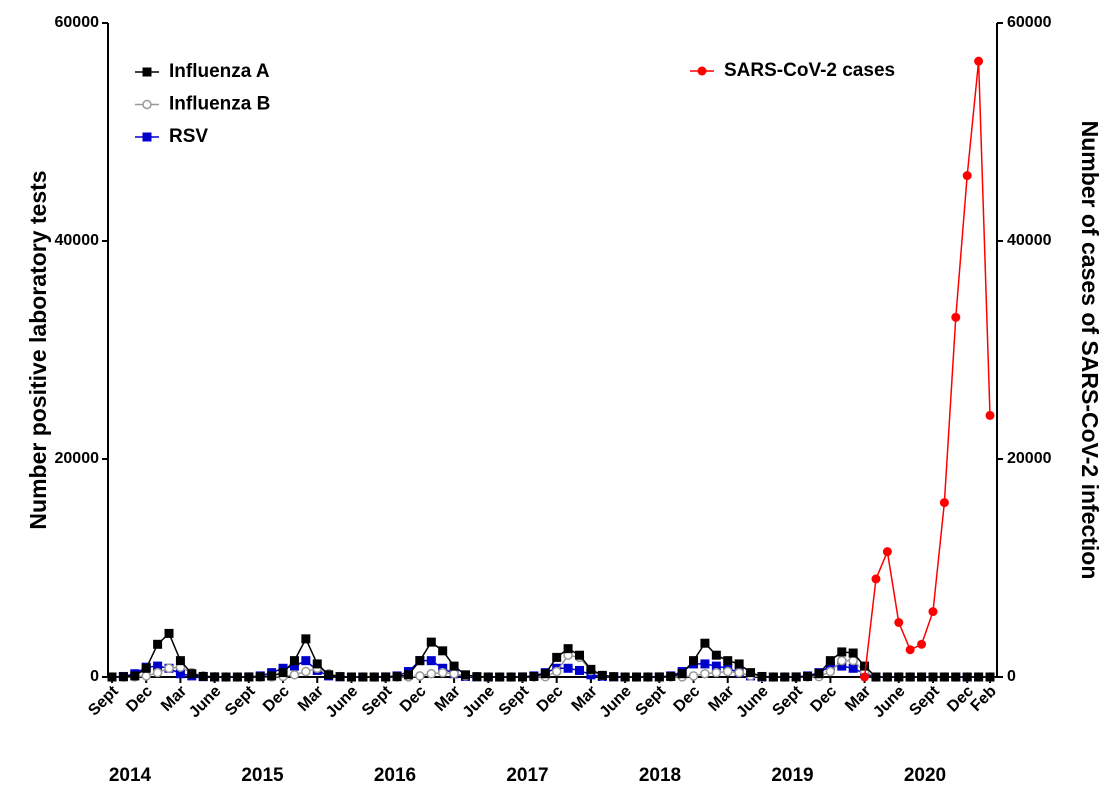 This screenshot has width=1109, height=794. Describe the element at coordinates (1029, 240) in the screenshot. I see `y2-tick-label: 40000` at that location.